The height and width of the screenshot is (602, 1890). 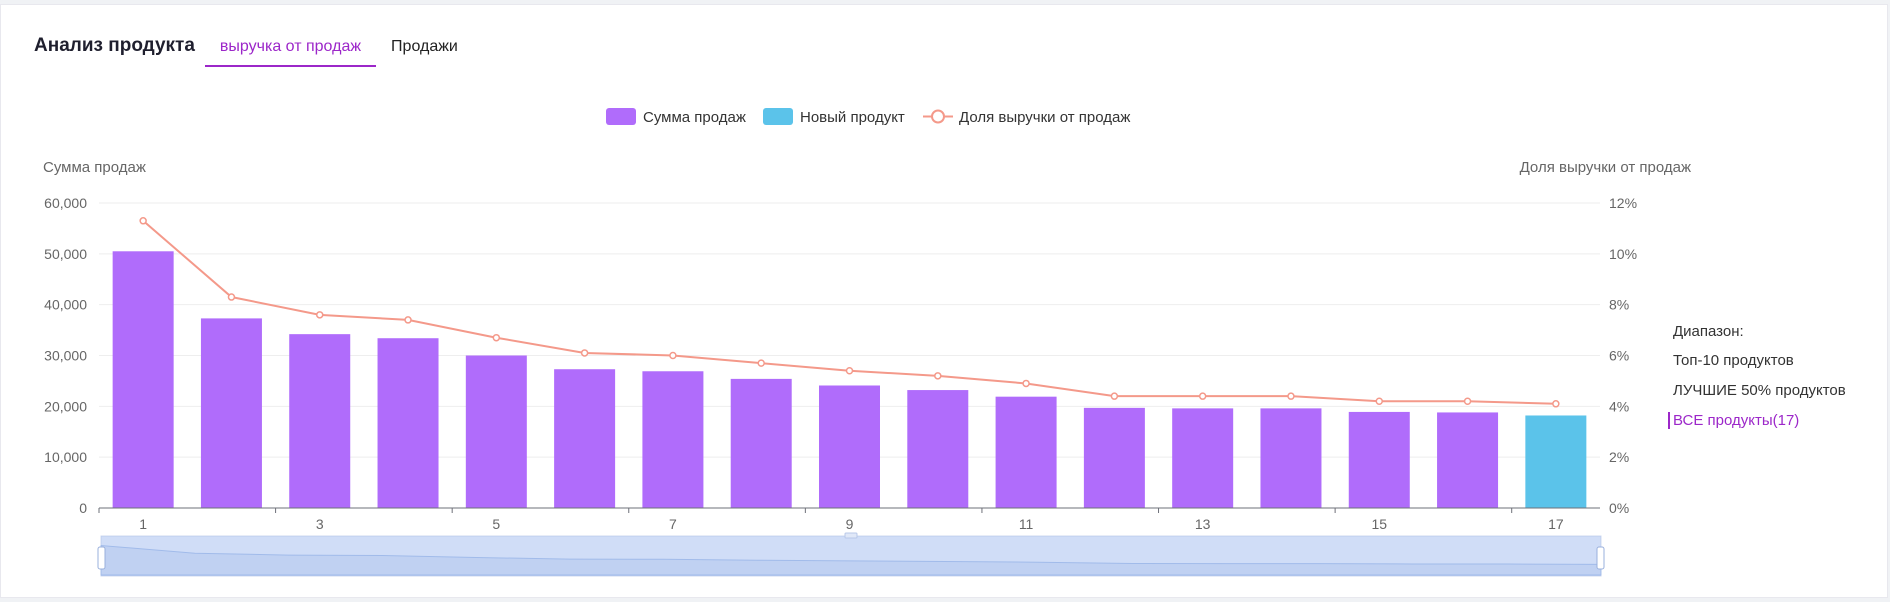 I want to click on range-option-top50: ЛУЧШИЕ 50% продуктов, so click(x=1759, y=390).